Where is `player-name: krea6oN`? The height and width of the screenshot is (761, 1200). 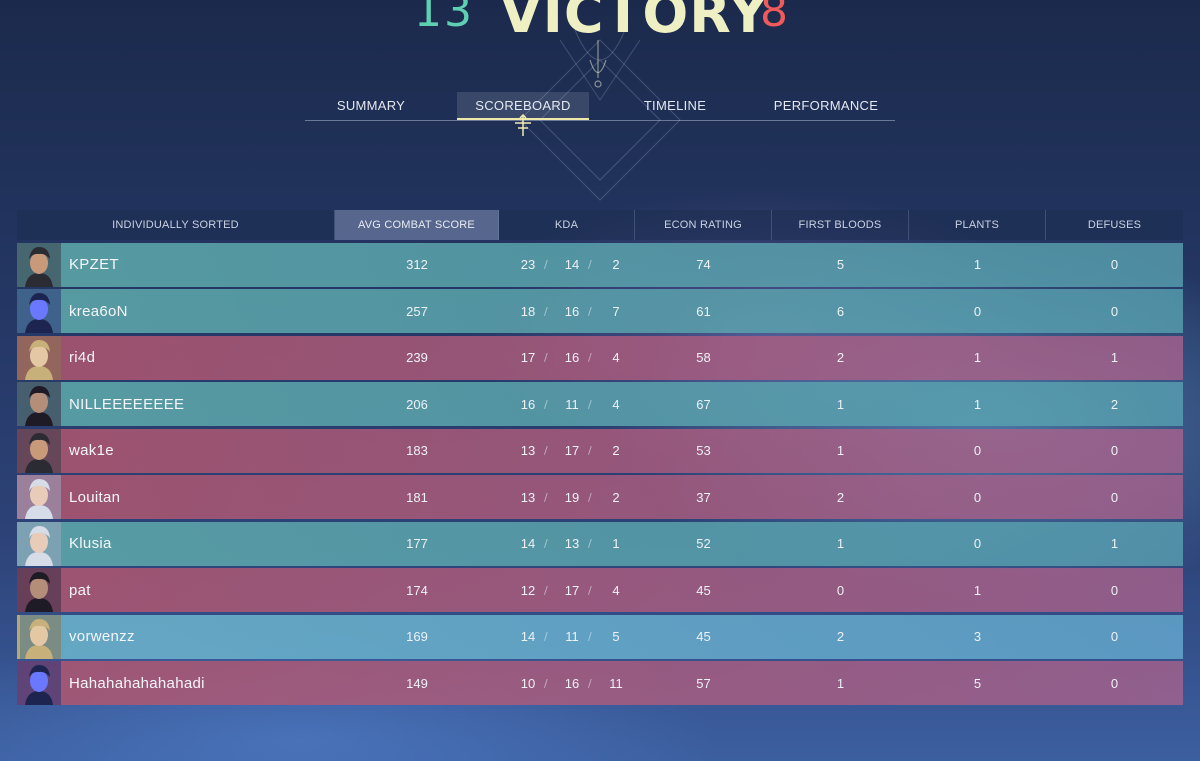 player-name: krea6oN is located at coordinates (98, 311).